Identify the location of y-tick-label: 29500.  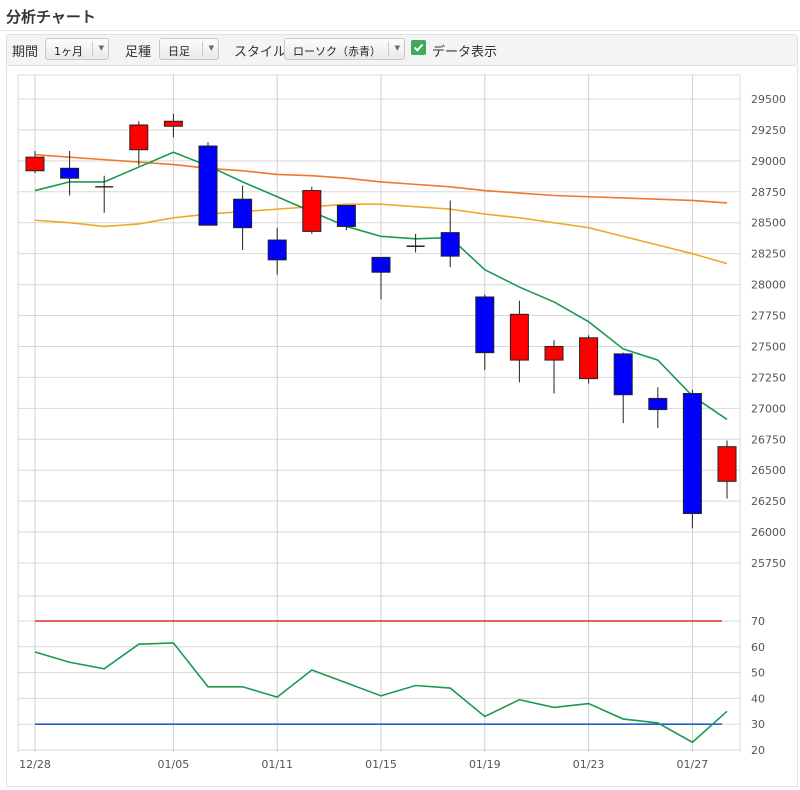
(768, 99).